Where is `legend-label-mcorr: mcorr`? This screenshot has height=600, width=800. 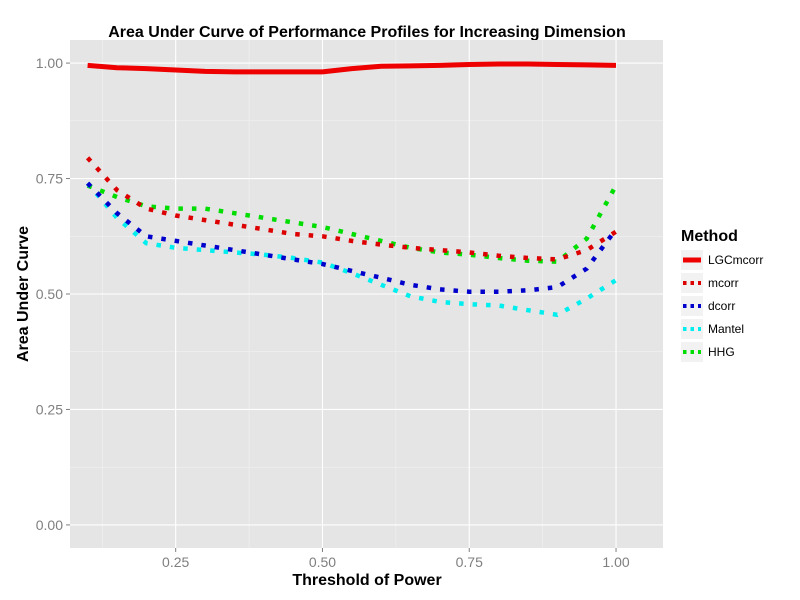 legend-label-mcorr: mcorr is located at coordinates (723, 283).